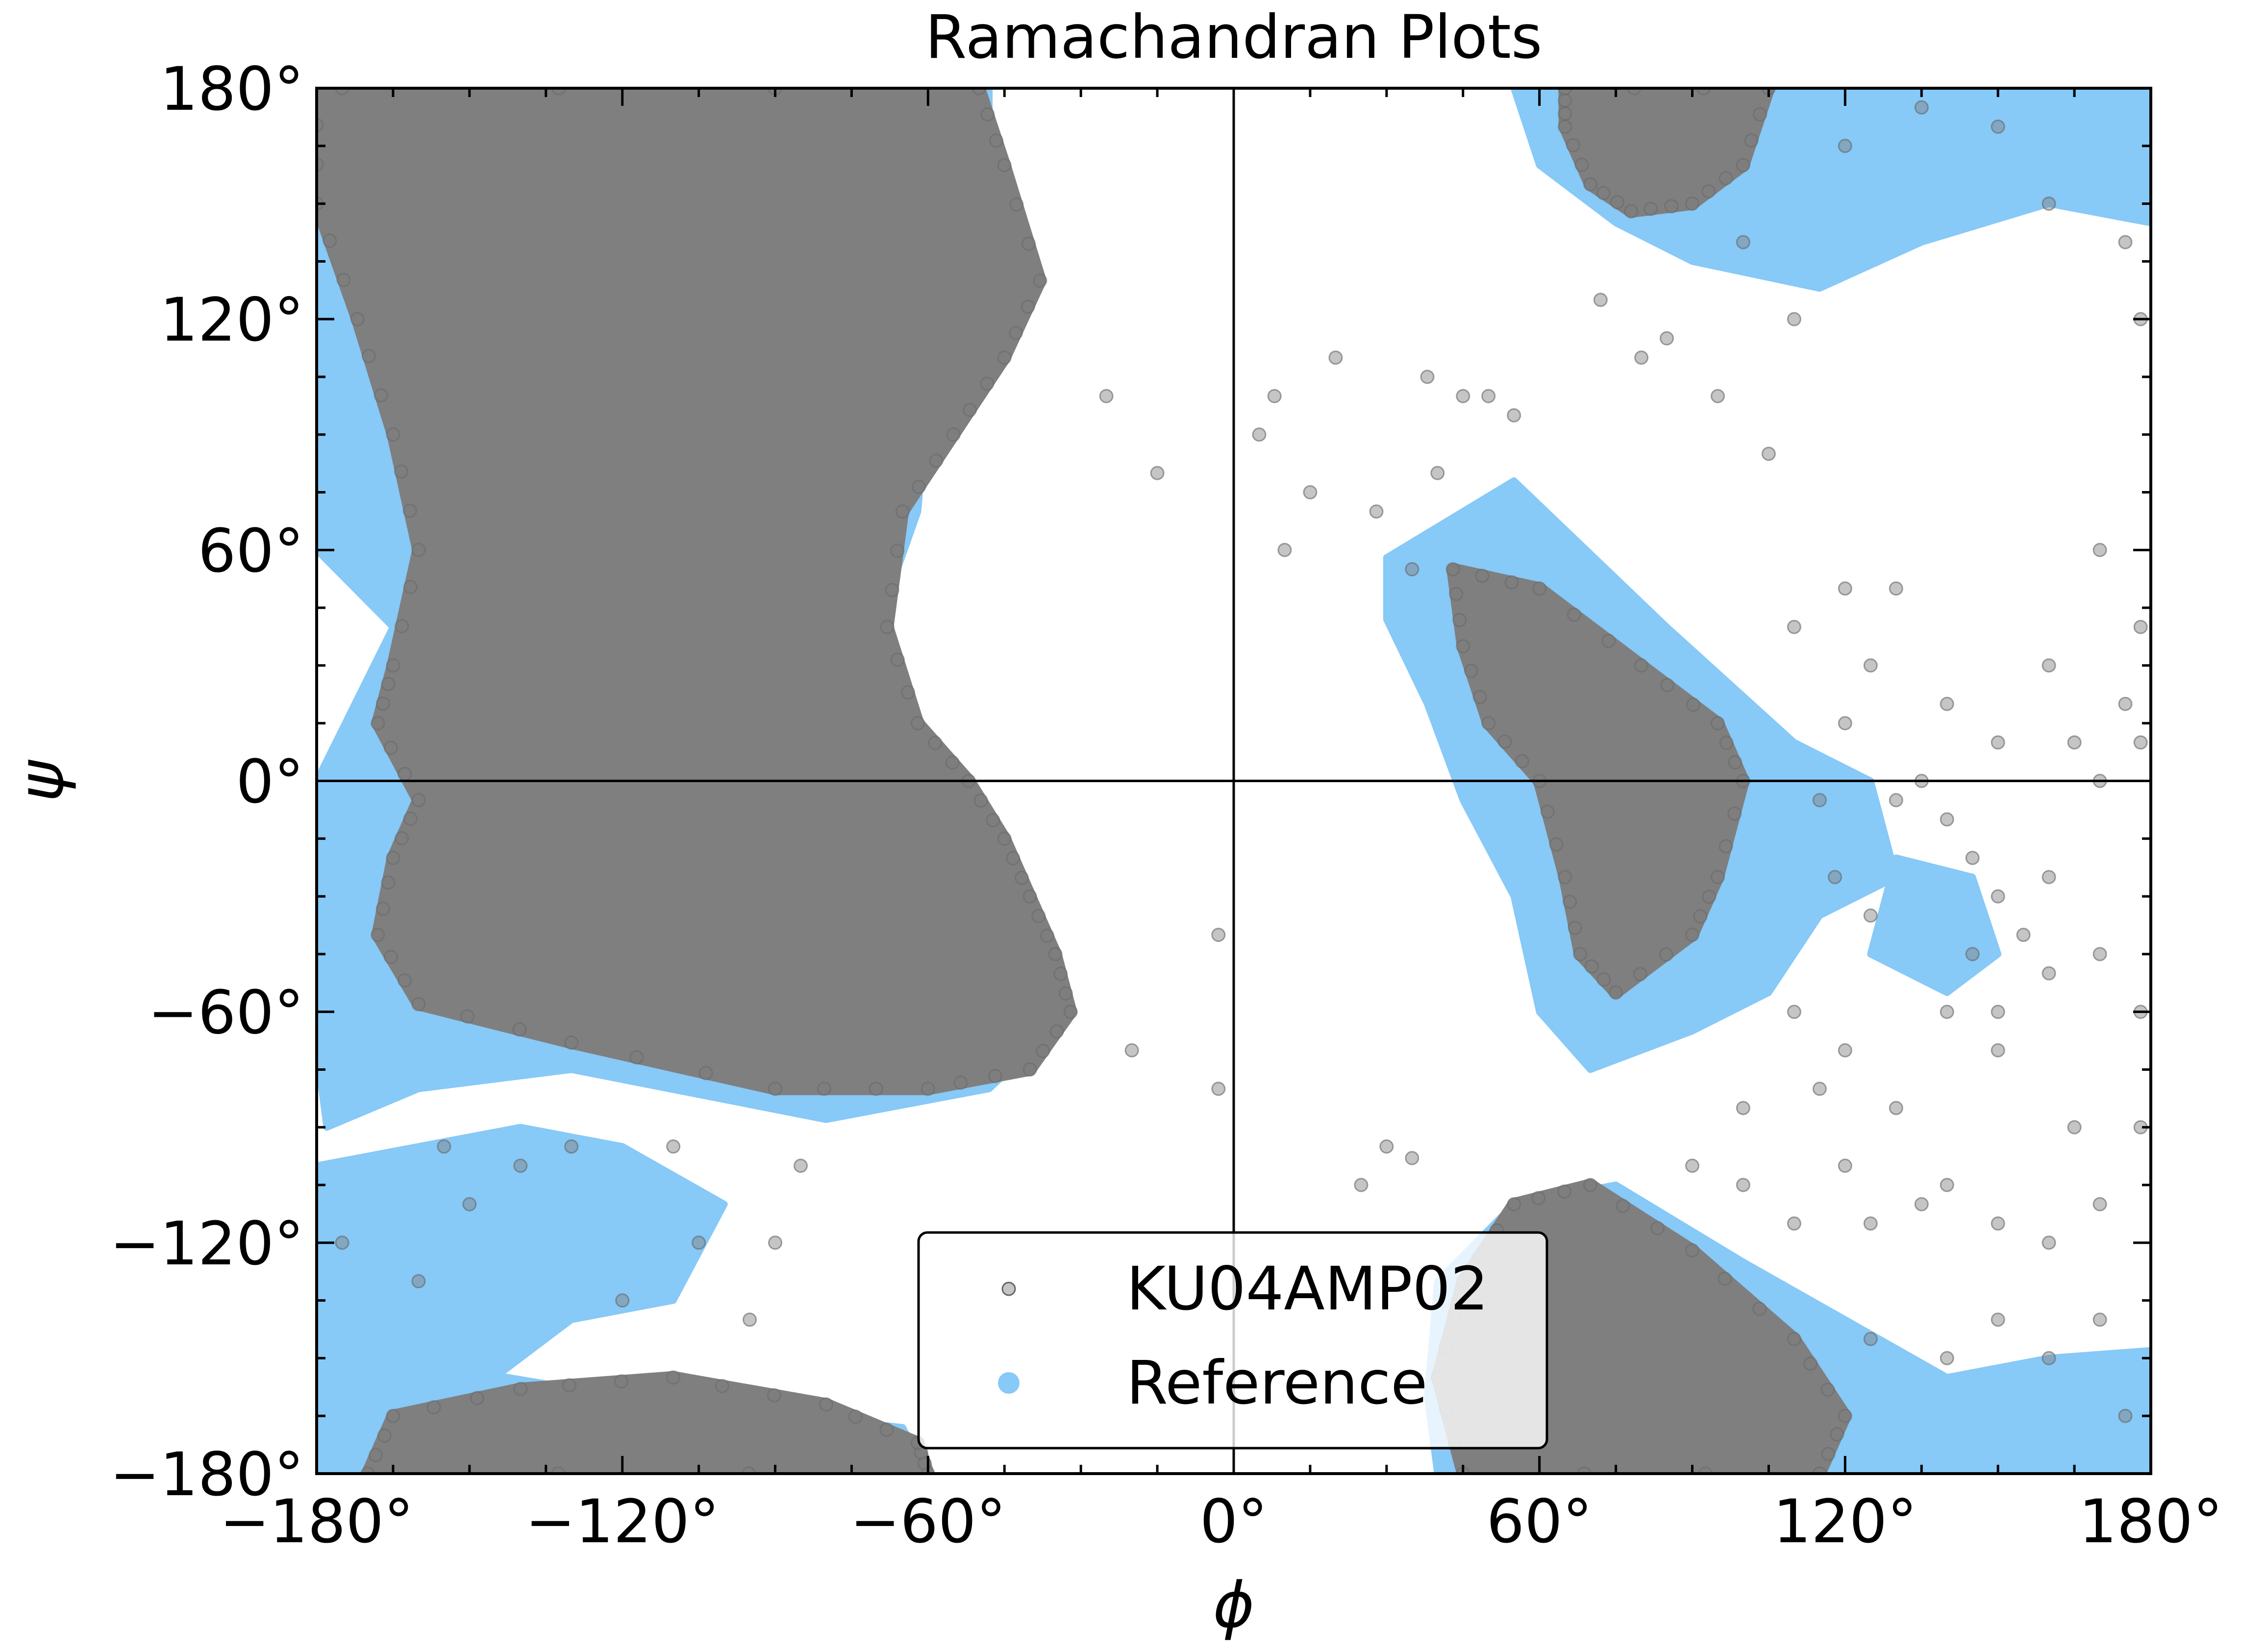 This screenshot has width=2241, height=1652. Describe the element at coordinates (1540, 1521) in the screenshot. I see `x-tick-label: 60°` at that location.